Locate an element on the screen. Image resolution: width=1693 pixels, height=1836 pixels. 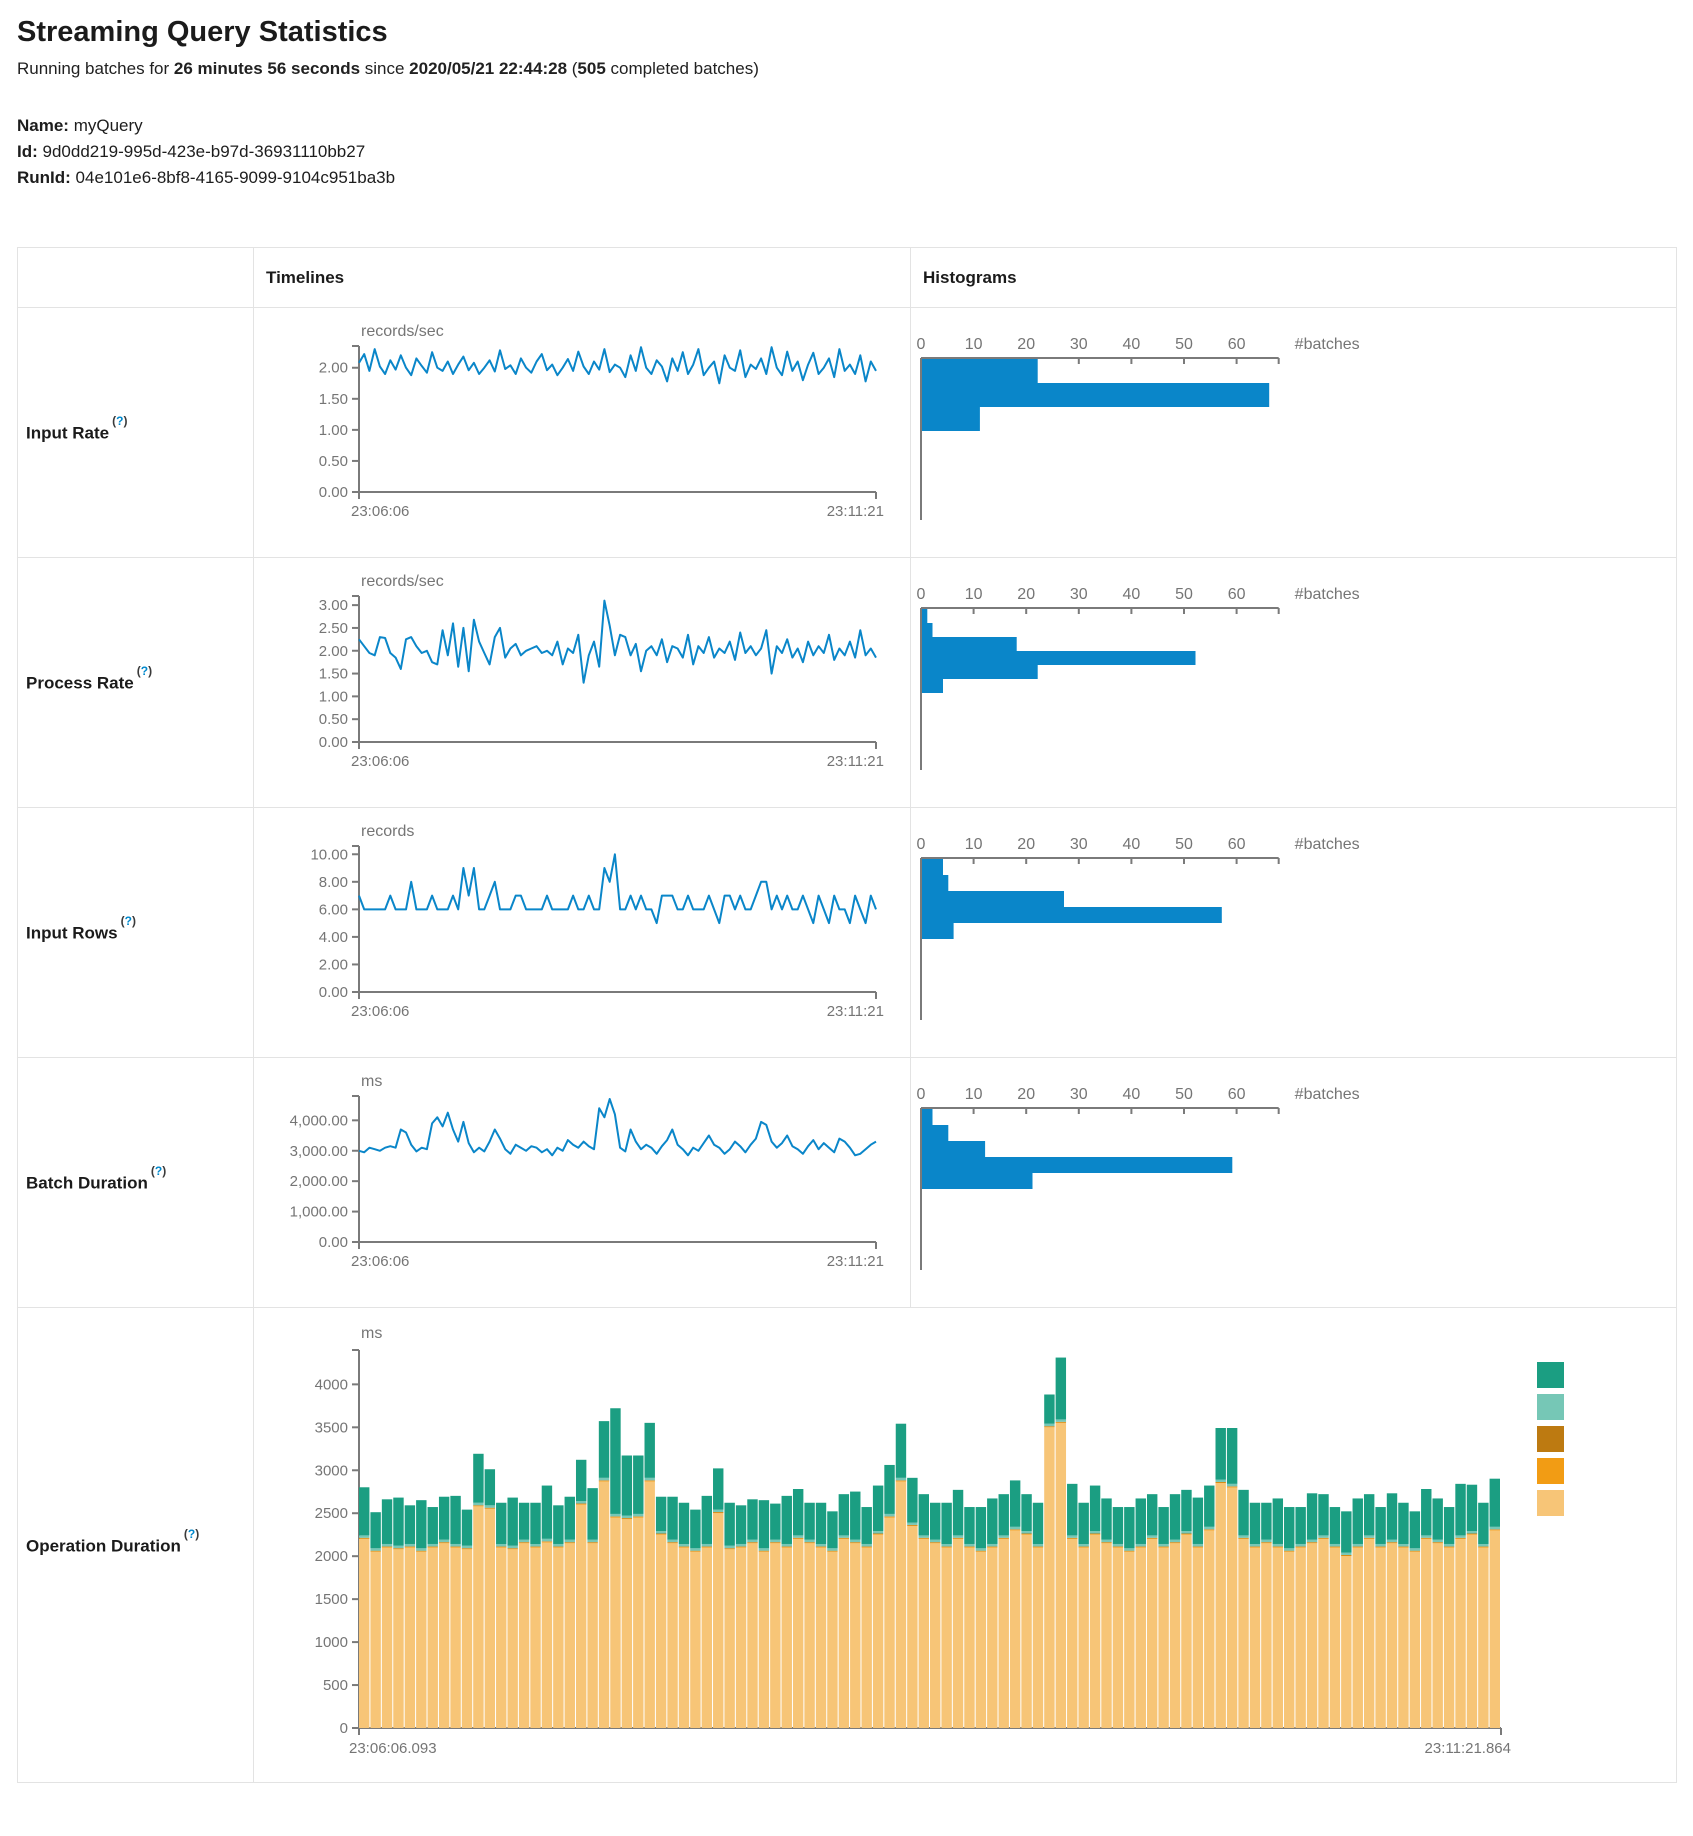
input-rate-label-cell: Input Rate(?) is located at coordinates (135, 432).